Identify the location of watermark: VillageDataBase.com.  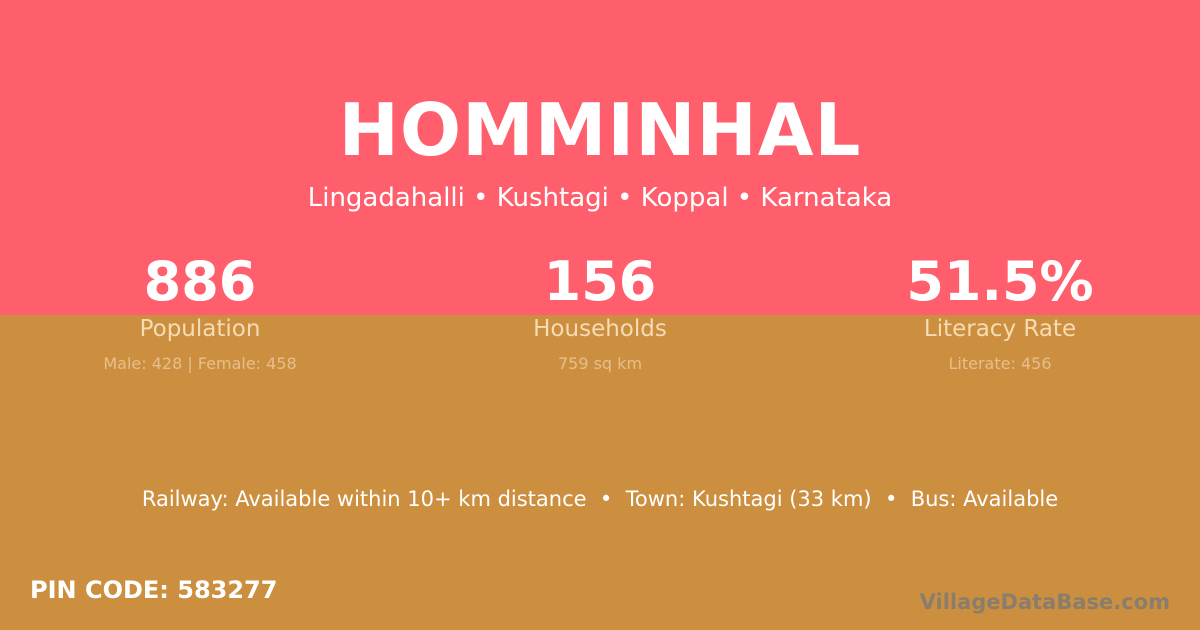
(1044, 602).